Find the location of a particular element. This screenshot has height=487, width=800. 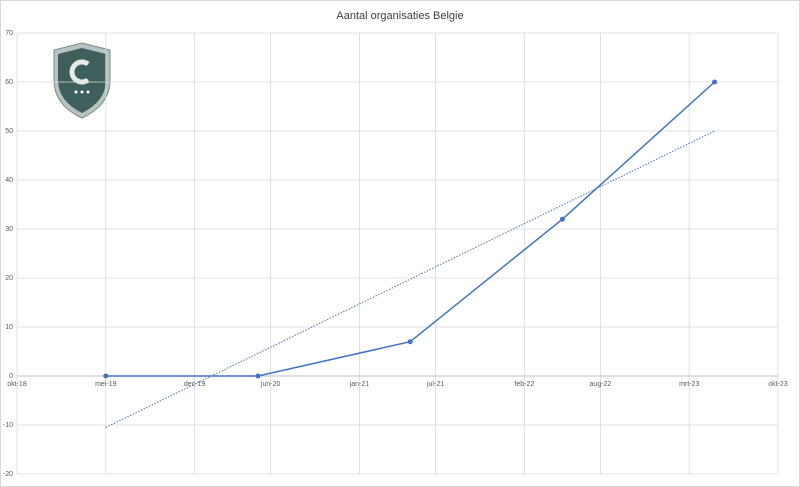

x-tick-label: okt-18 is located at coordinates (17, 384).